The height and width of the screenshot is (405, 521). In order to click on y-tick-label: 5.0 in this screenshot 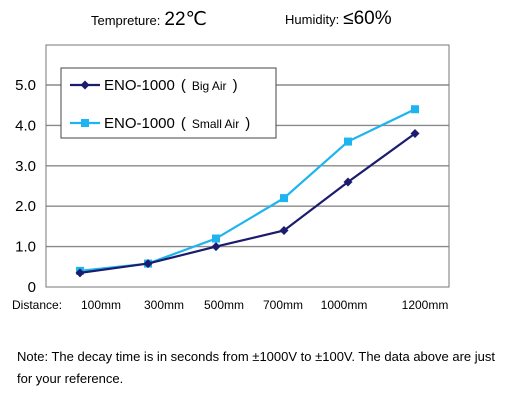, I will do `click(25, 85)`.